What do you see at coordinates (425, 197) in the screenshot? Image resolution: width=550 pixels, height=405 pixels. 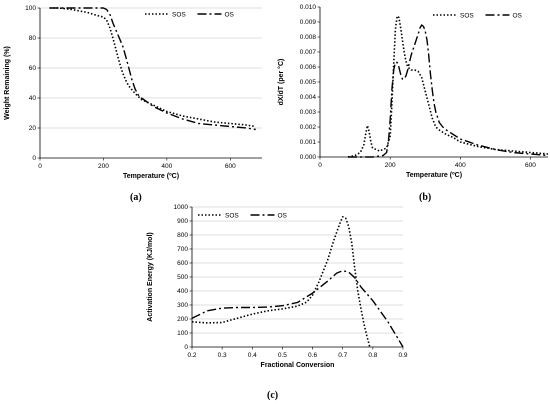 I see `caption-b: (b)` at bounding box center [425, 197].